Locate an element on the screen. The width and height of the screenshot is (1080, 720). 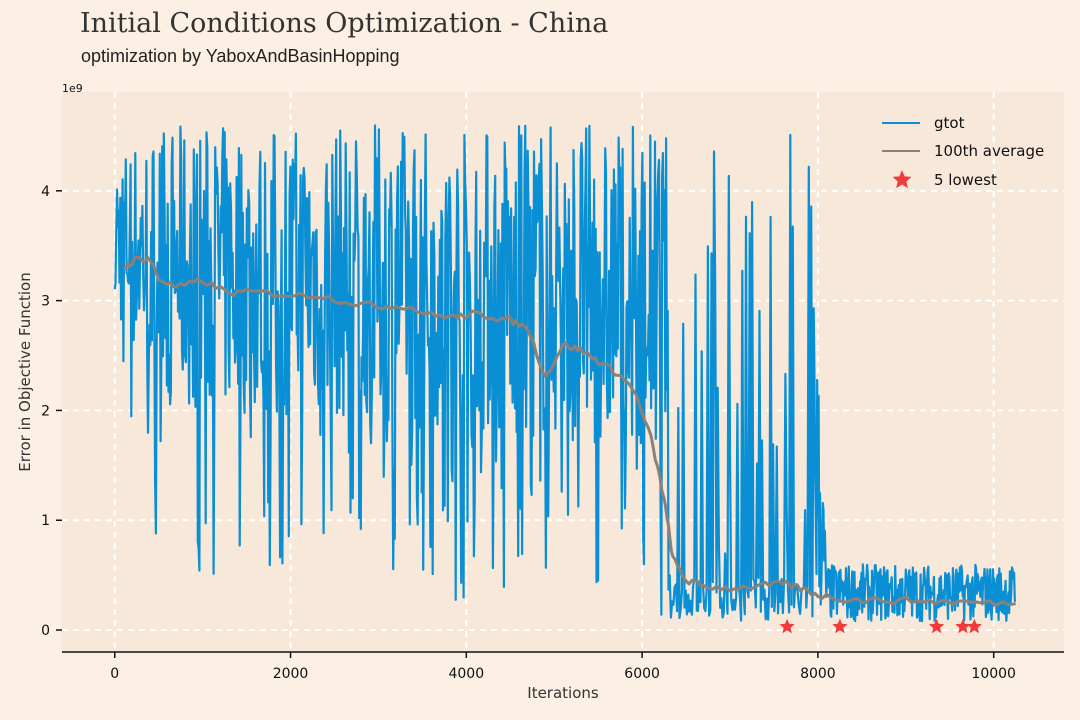
x-tick-label: 8000 is located at coordinates (818, 674).